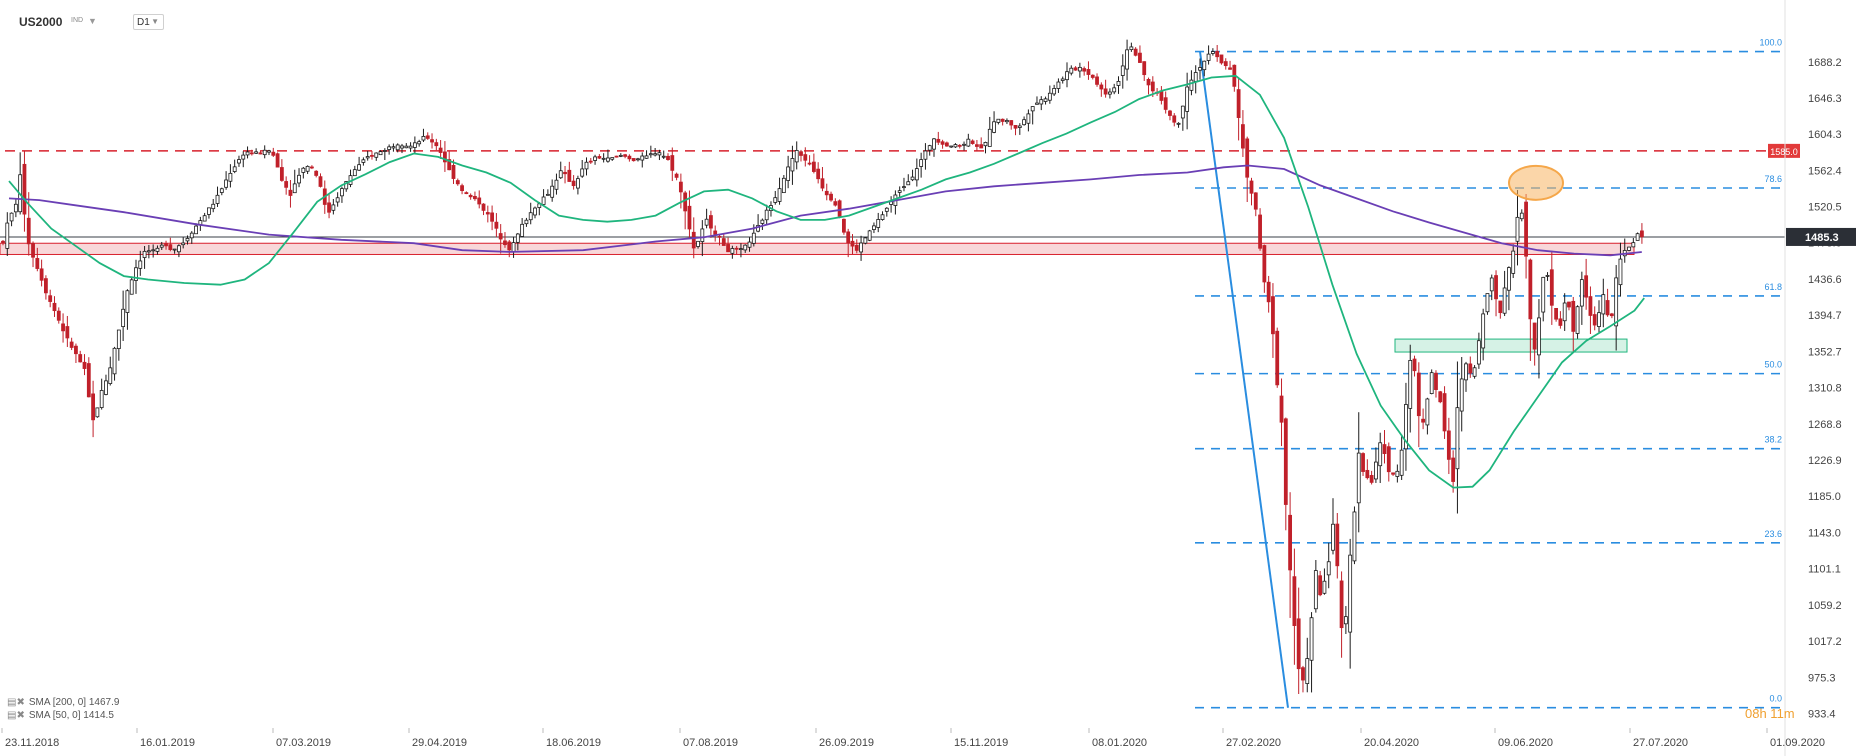 Image resolution: width=1866 pixels, height=756 pixels. What do you see at coordinates (41, 22) in the screenshot?
I see `symbol-label: US2000` at bounding box center [41, 22].